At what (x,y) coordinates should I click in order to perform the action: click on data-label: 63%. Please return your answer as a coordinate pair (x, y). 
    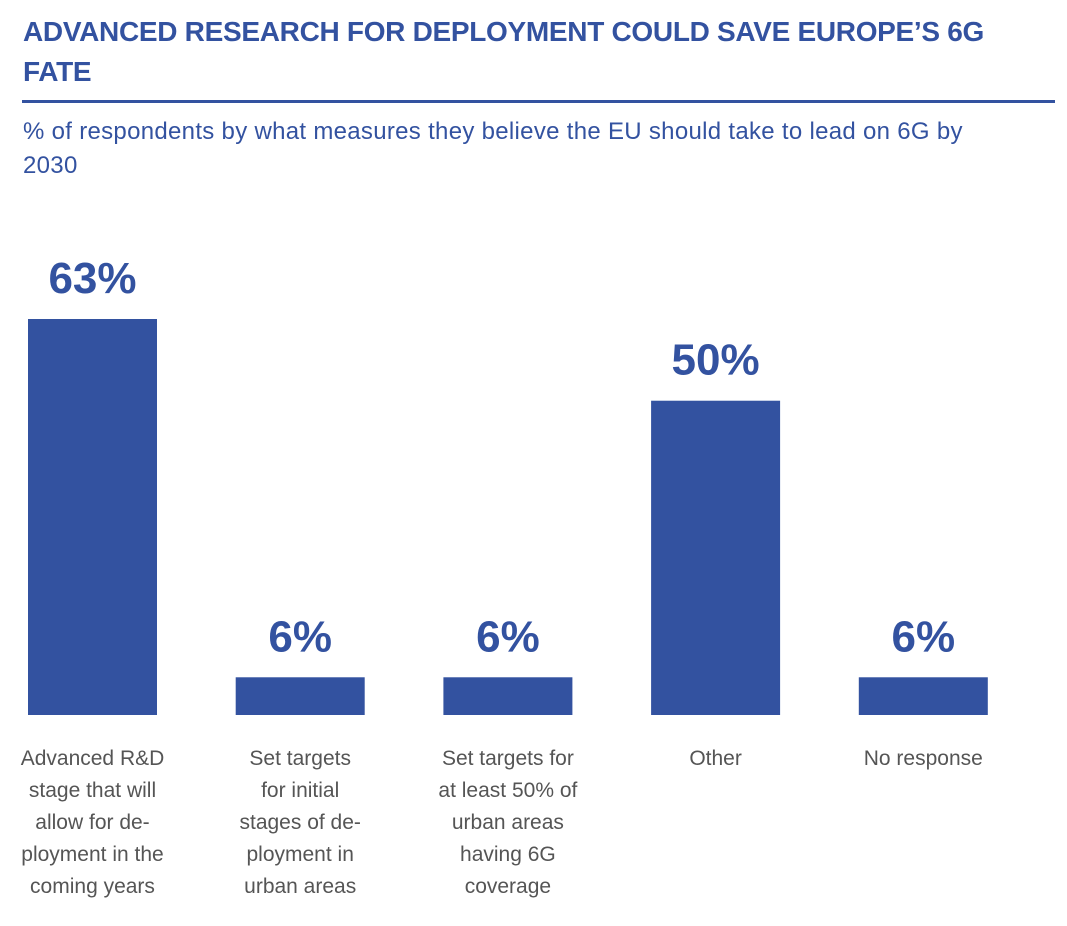
    Looking at the image, I should click on (92, 278).